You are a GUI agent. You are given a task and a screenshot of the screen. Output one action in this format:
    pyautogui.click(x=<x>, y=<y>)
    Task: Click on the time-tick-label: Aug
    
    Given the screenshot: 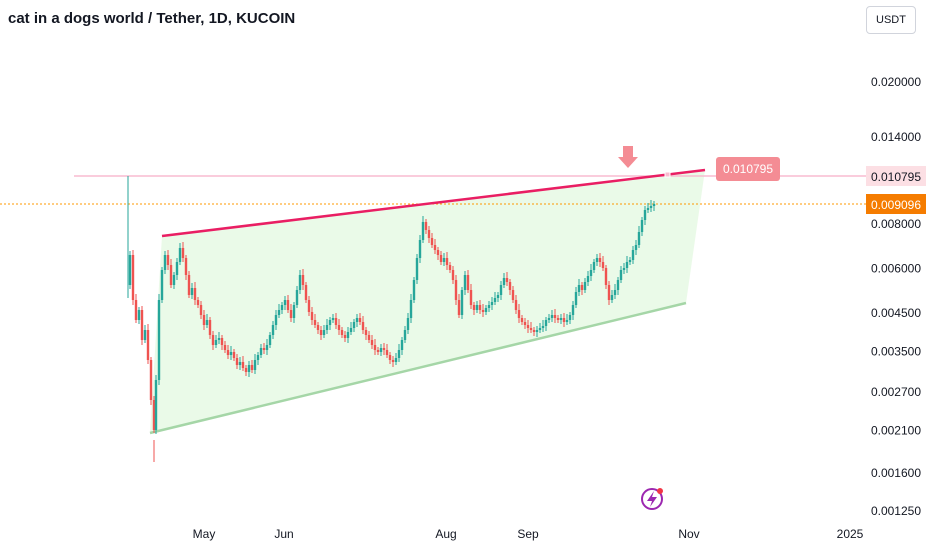 What is the action you would take?
    pyautogui.click(x=445, y=534)
    